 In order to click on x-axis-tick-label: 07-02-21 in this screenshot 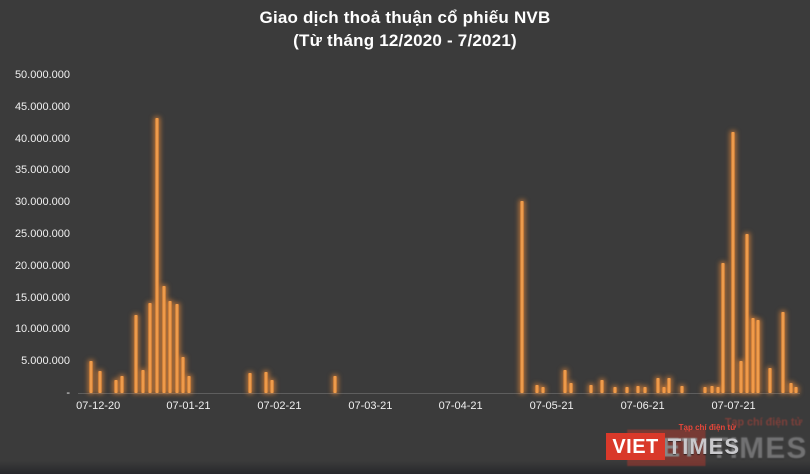, I will do `click(279, 406)`.